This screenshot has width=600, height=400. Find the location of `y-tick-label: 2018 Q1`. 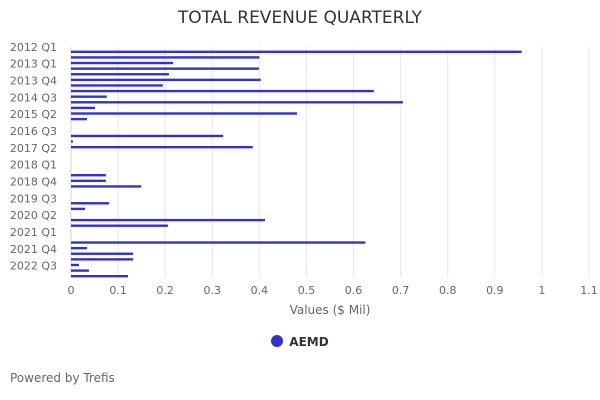

y-tick-label: 2018 Q1 is located at coordinates (33, 165).